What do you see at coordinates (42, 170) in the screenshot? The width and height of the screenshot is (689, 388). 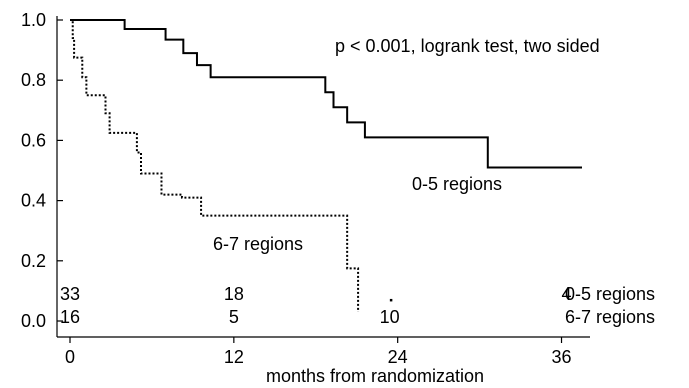 I see `y-ticks: 0.0 0.2 0.4 0.6 0.8 1.0` at bounding box center [42, 170].